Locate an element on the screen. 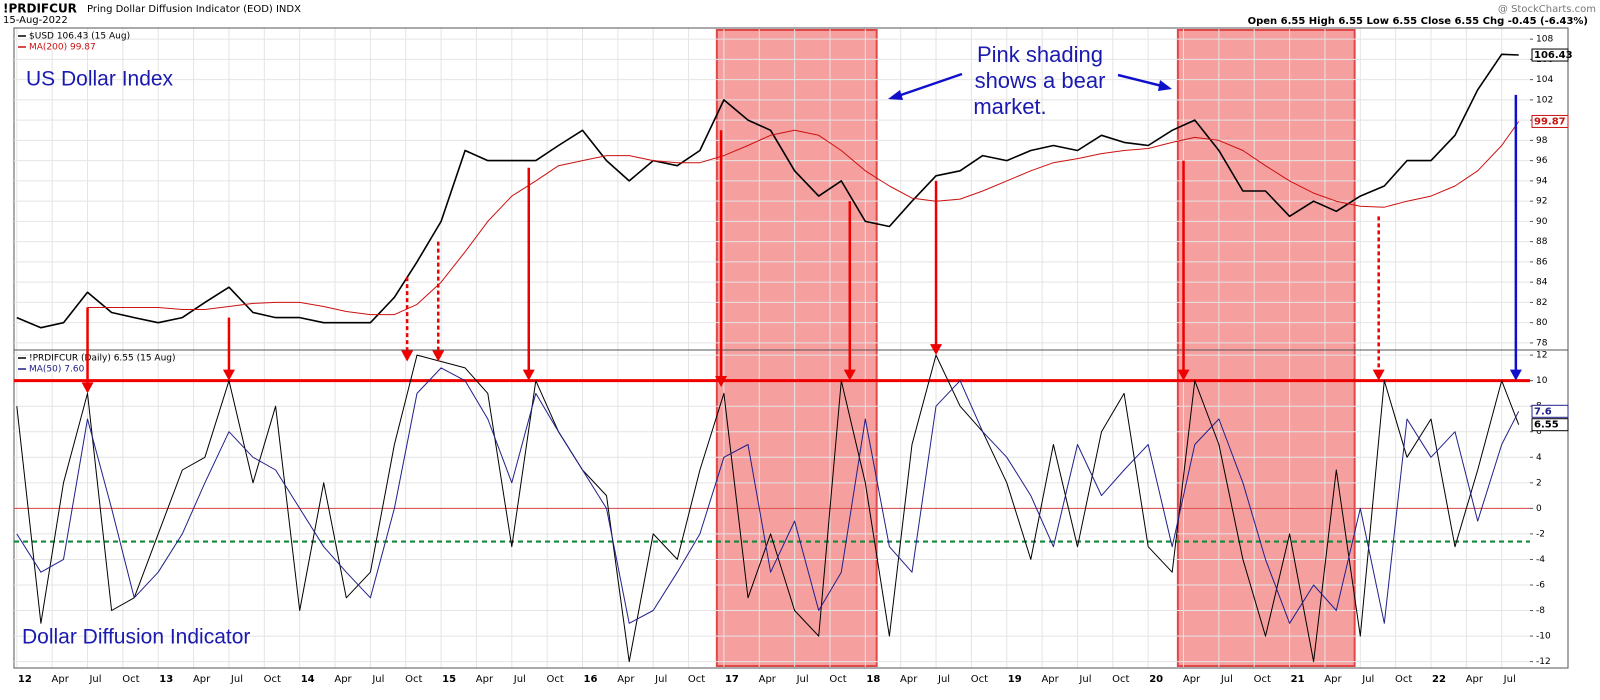 The image size is (1600, 700). y-tick-label: -12 is located at coordinates (1543, 662).